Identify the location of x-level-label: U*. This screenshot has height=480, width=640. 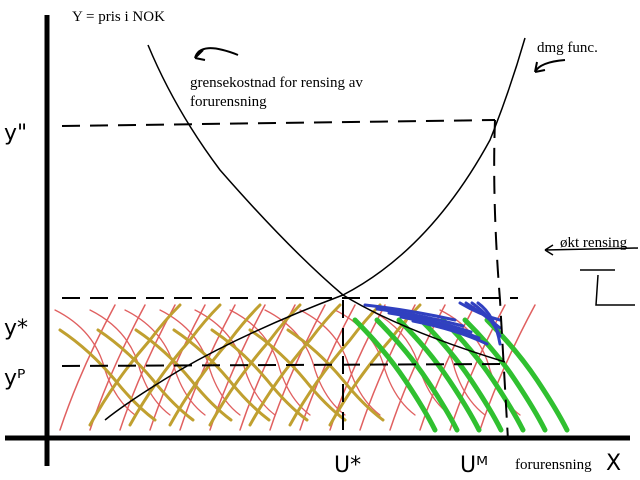
(347, 465).